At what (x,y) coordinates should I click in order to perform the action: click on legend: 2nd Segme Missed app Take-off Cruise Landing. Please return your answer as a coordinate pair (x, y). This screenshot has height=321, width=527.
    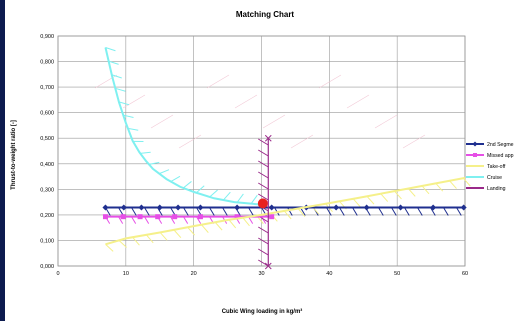
    Looking at the image, I should click on (490, 166).